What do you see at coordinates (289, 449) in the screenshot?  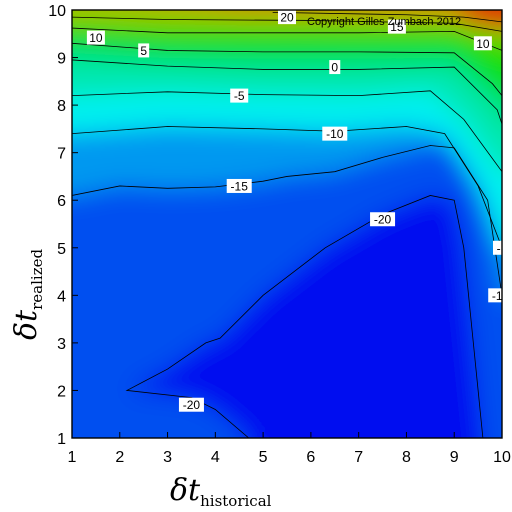 I see `x-axis-ticks: 1 2 3 4 5 6 7 8 9 10` at bounding box center [289, 449].